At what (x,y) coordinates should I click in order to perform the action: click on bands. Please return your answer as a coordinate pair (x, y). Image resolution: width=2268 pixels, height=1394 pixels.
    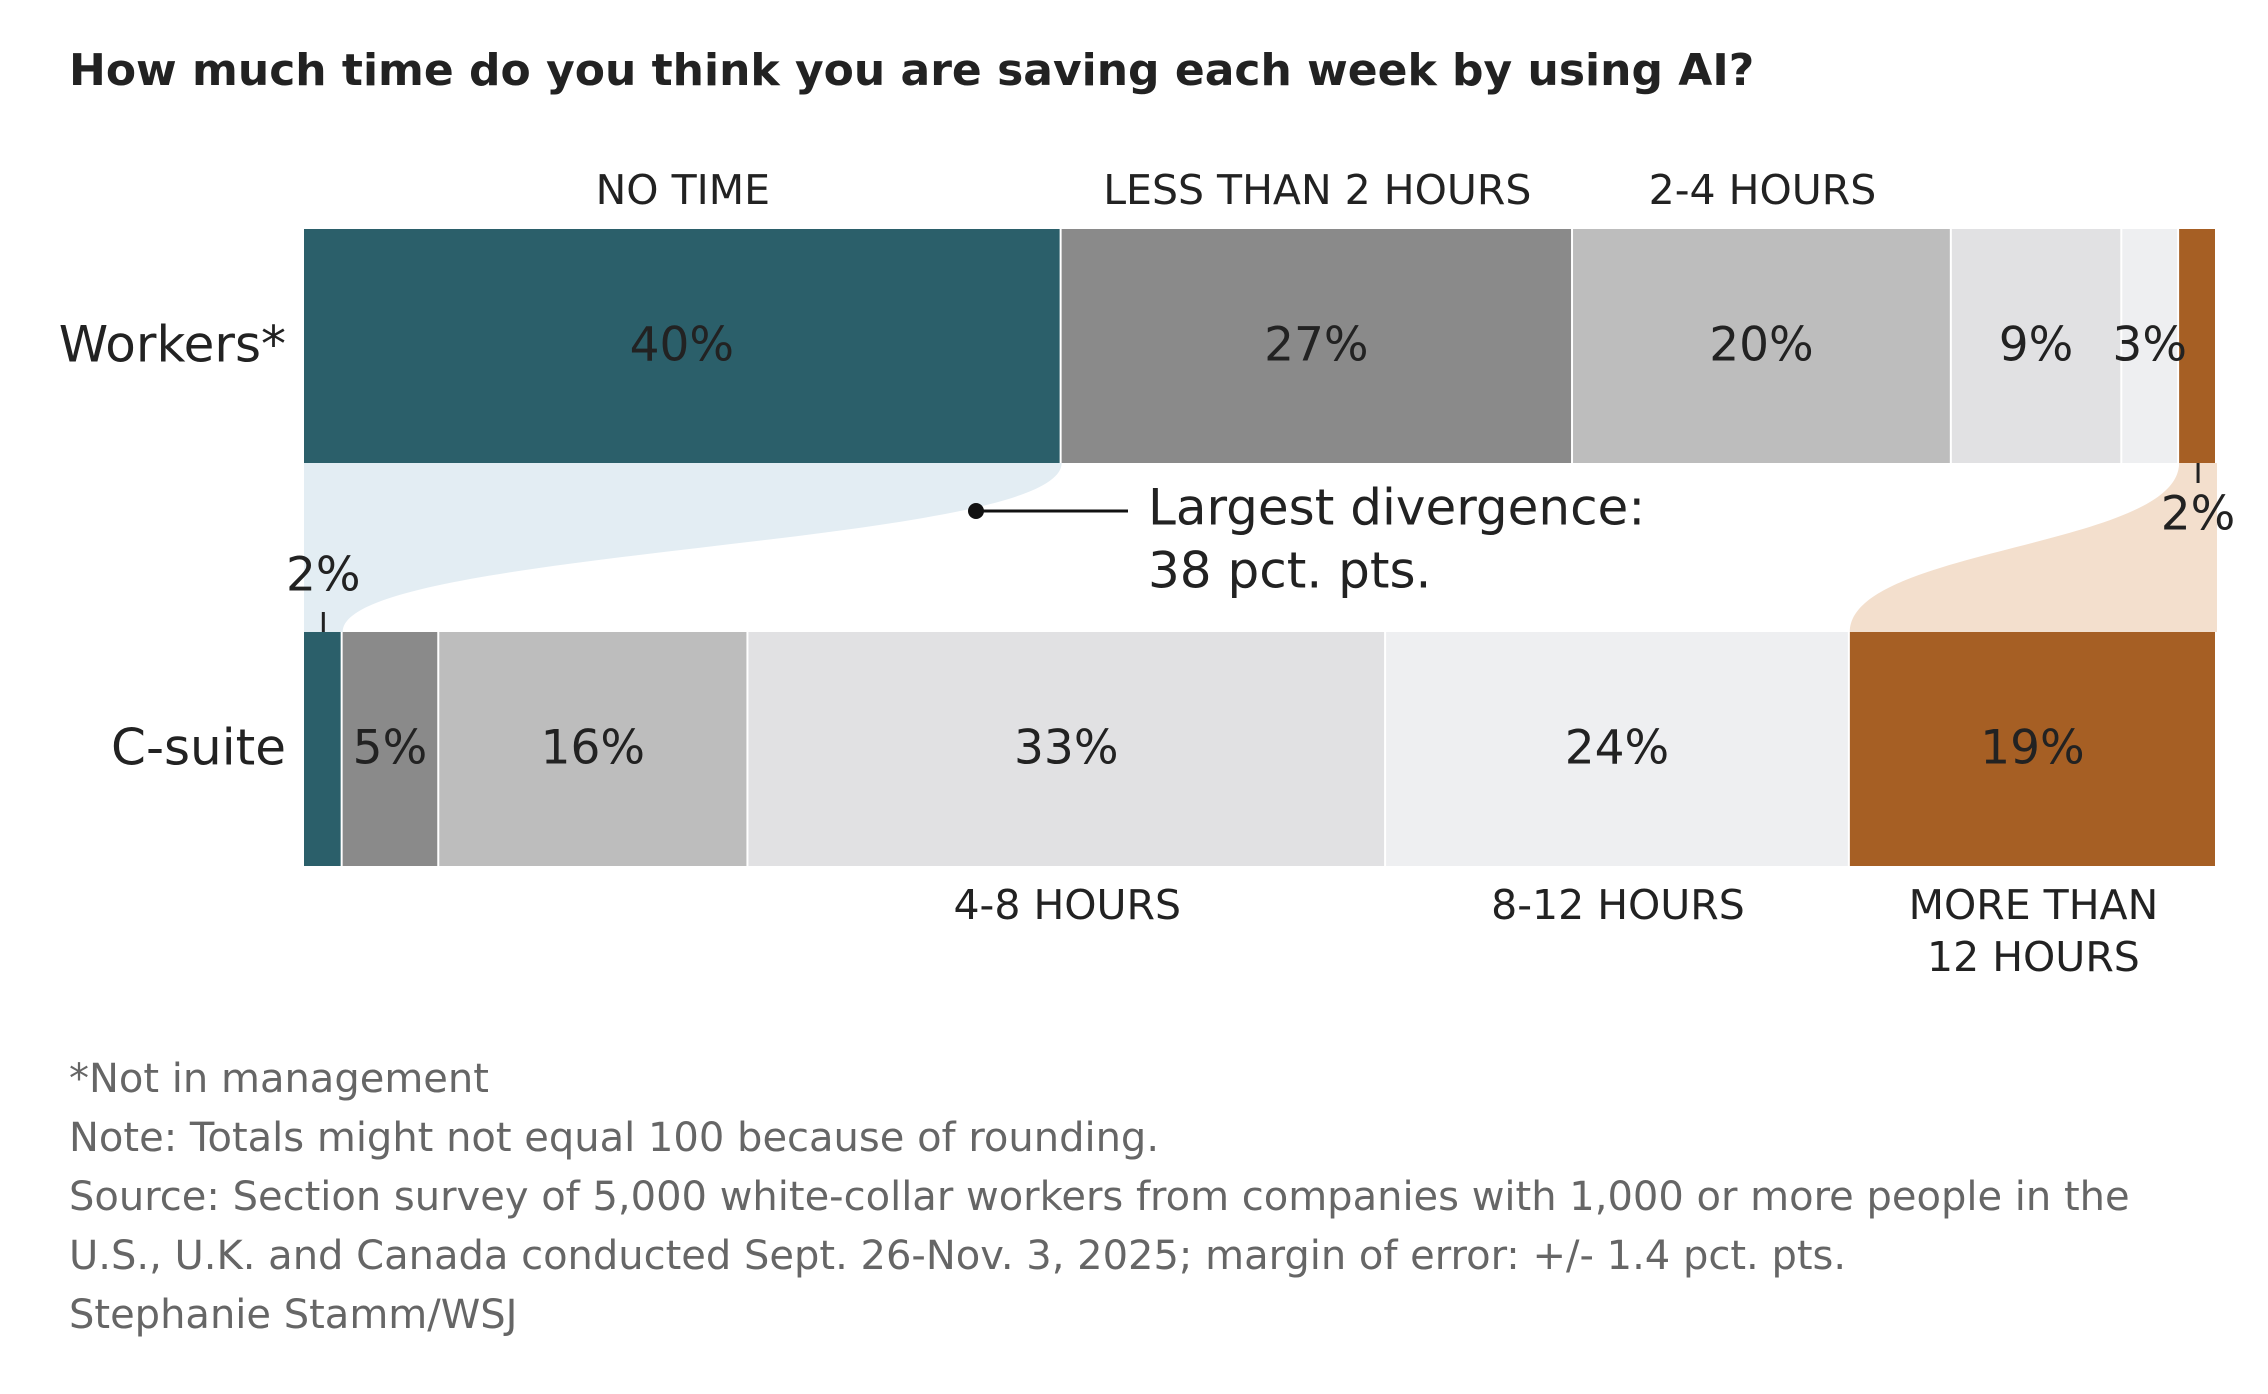
    Looking at the image, I should click on (1260, 547).